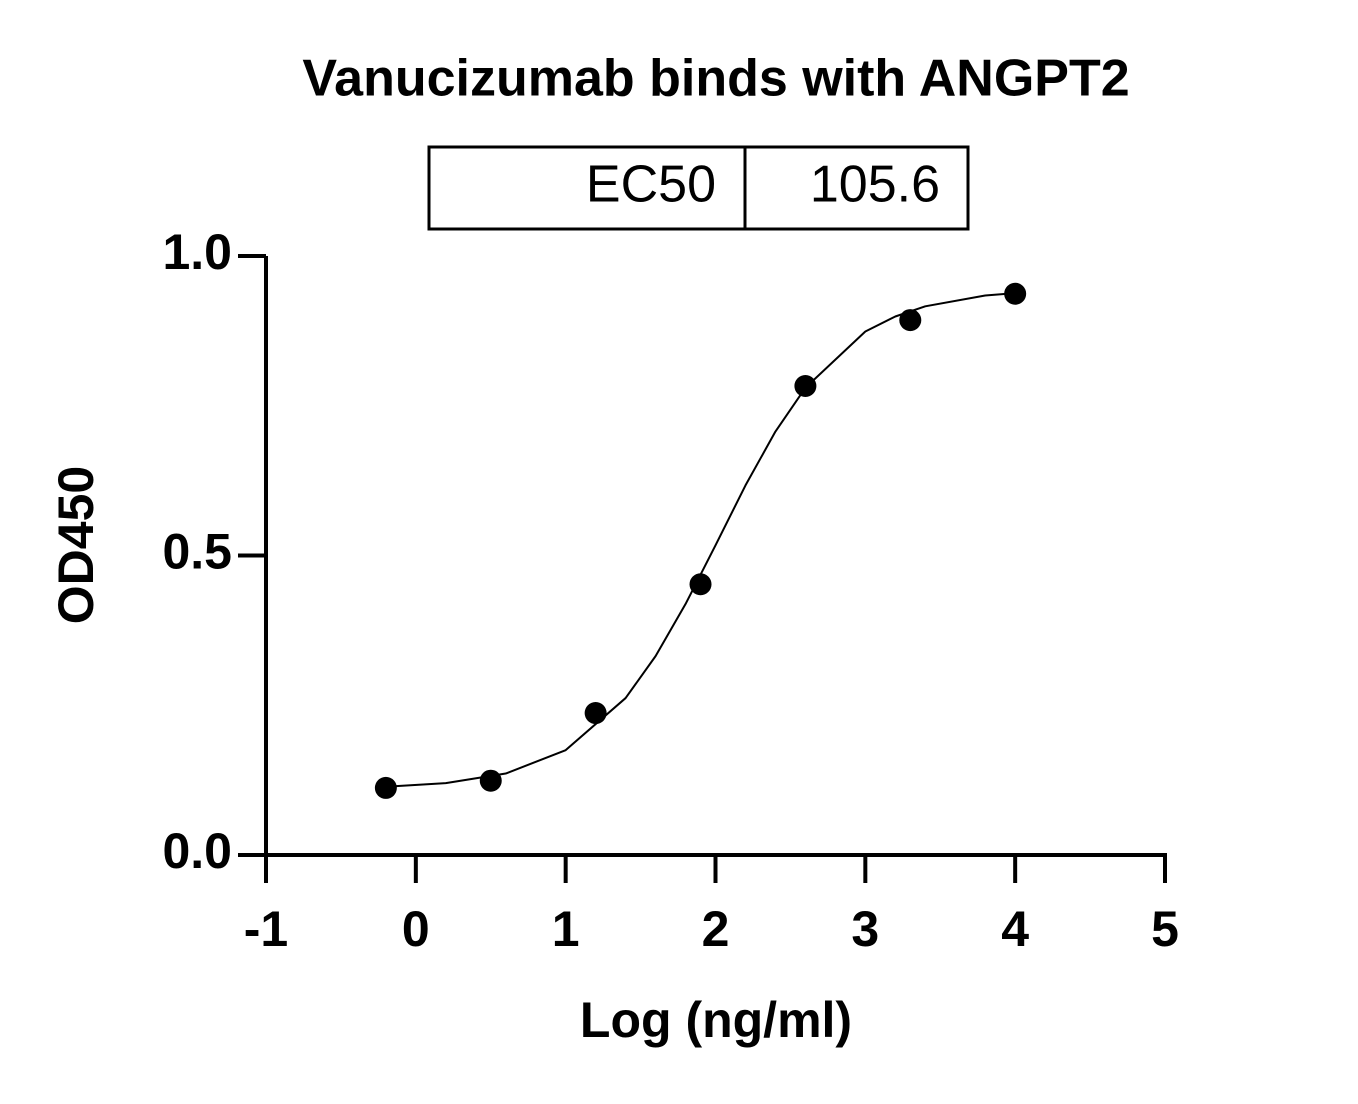 The height and width of the screenshot is (1104, 1358). What do you see at coordinates (566, 929) in the screenshot?
I see `x-tick-label: 1` at bounding box center [566, 929].